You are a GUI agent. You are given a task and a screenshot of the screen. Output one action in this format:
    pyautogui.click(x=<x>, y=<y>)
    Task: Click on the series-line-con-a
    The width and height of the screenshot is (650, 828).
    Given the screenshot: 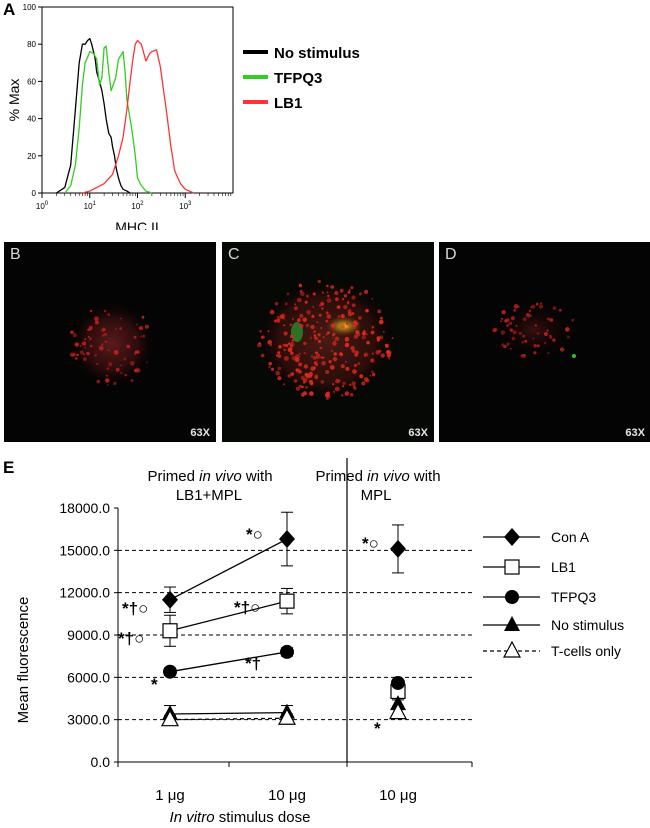 What is the action you would take?
    pyautogui.click(x=228, y=569)
    